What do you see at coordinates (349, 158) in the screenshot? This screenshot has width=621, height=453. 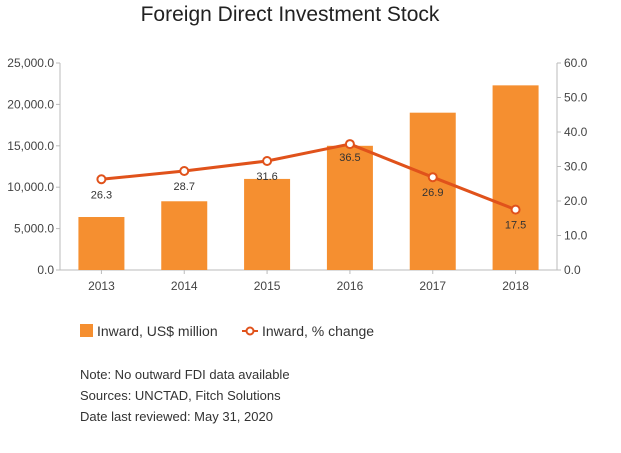 I see `data-label: 36.5` at bounding box center [349, 158].